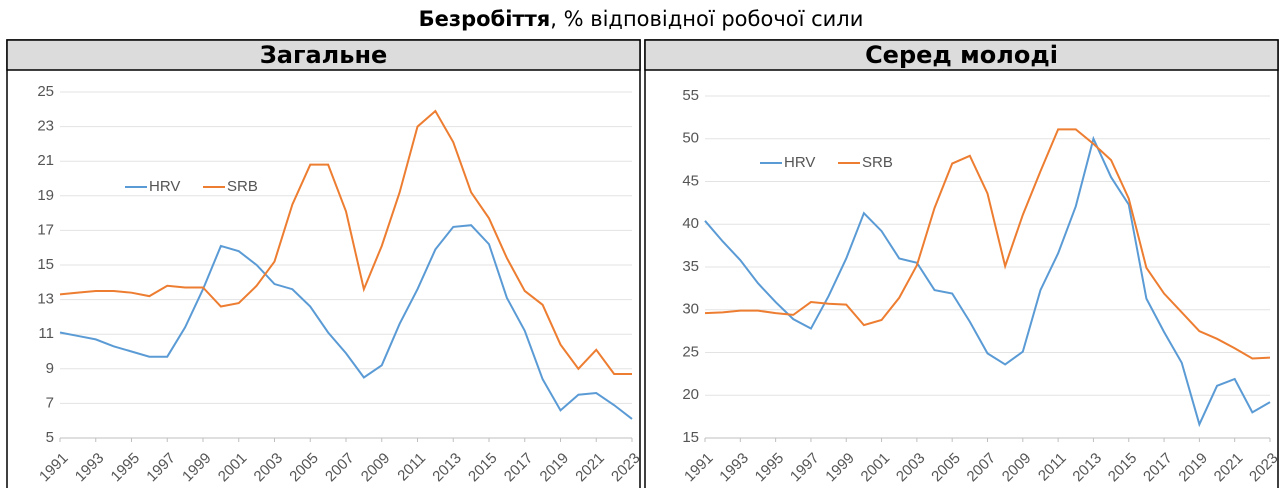  What do you see at coordinates (690, 95) in the screenshot?
I see `y-tick-label: 55` at bounding box center [690, 95].